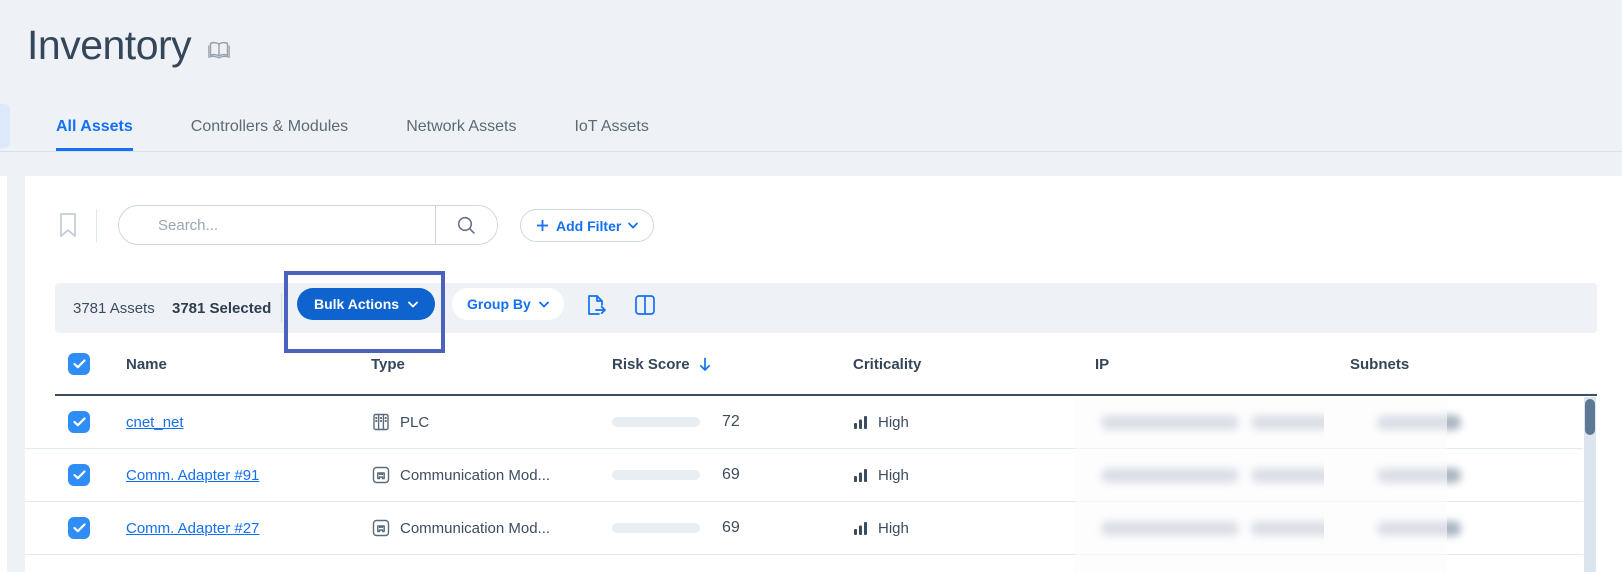 This screenshot has width=1622, height=572. Describe the element at coordinates (114, 308) in the screenshot. I see `assets-count: 3781 Assets` at that location.